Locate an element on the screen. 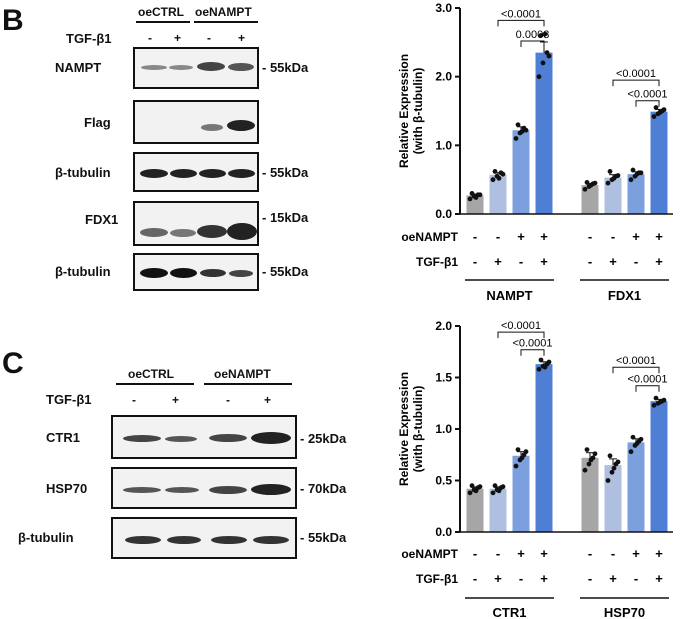 The image size is (688, 619). blot-flag is located at coordinates (196, 122).